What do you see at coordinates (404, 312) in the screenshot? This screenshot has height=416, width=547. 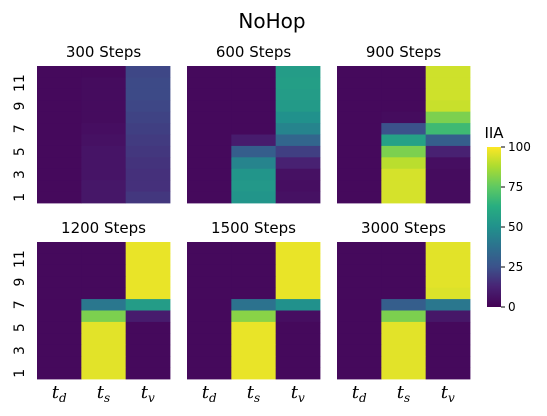 I see `heatmap-panel: 3000 Steps td ts tv` at bounding box center [404, 312].